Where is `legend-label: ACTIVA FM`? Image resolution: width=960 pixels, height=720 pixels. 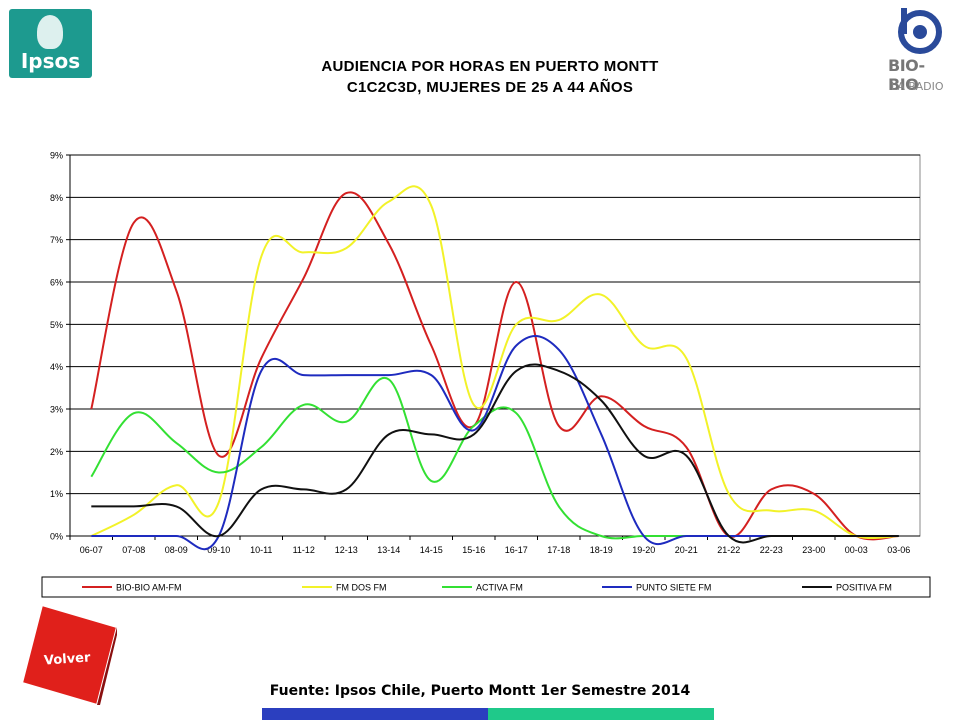
legend-label: ACTIVA FM is located at coordinates (499, 588).